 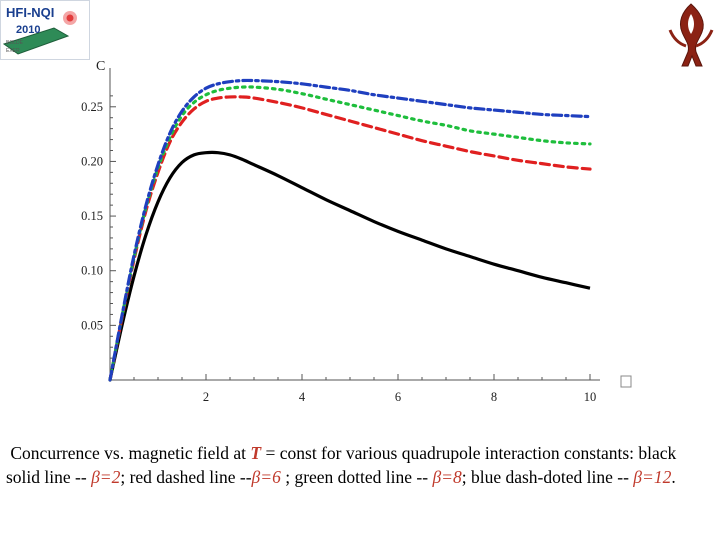 What do you see at coordinates (447, 476) in the screenshot?
I see `caption-beta-8: β=8` at bounding box center [447, 476].